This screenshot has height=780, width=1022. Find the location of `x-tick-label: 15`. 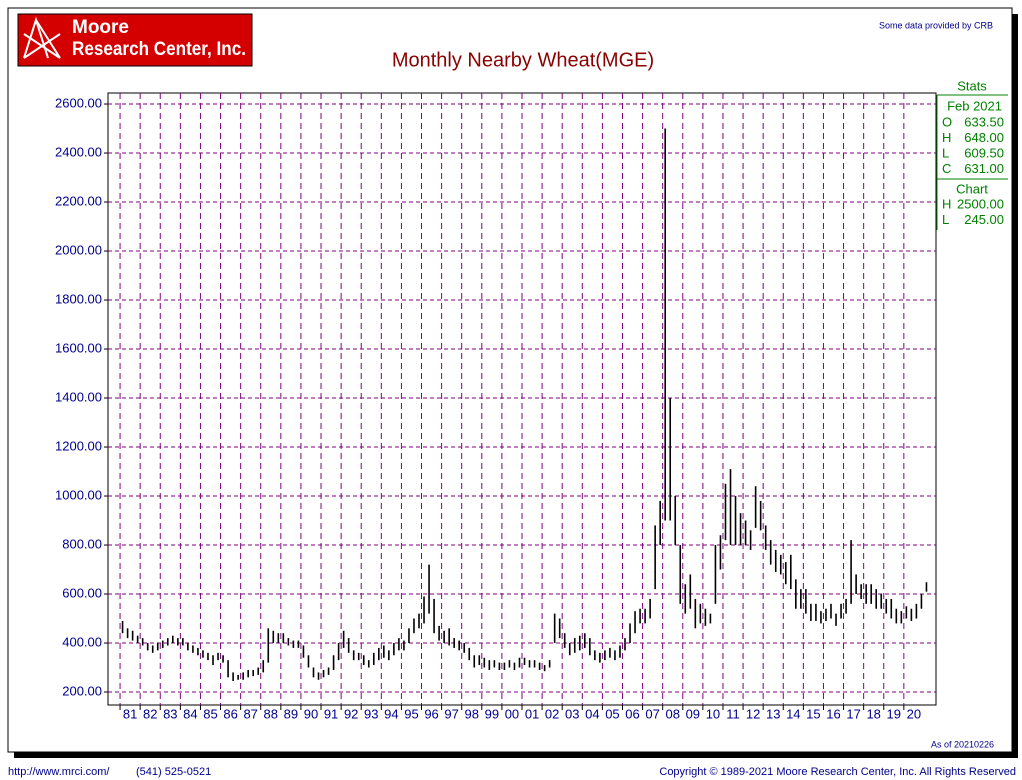

x-tick-label: 15 is located at coordinates (813, 713).